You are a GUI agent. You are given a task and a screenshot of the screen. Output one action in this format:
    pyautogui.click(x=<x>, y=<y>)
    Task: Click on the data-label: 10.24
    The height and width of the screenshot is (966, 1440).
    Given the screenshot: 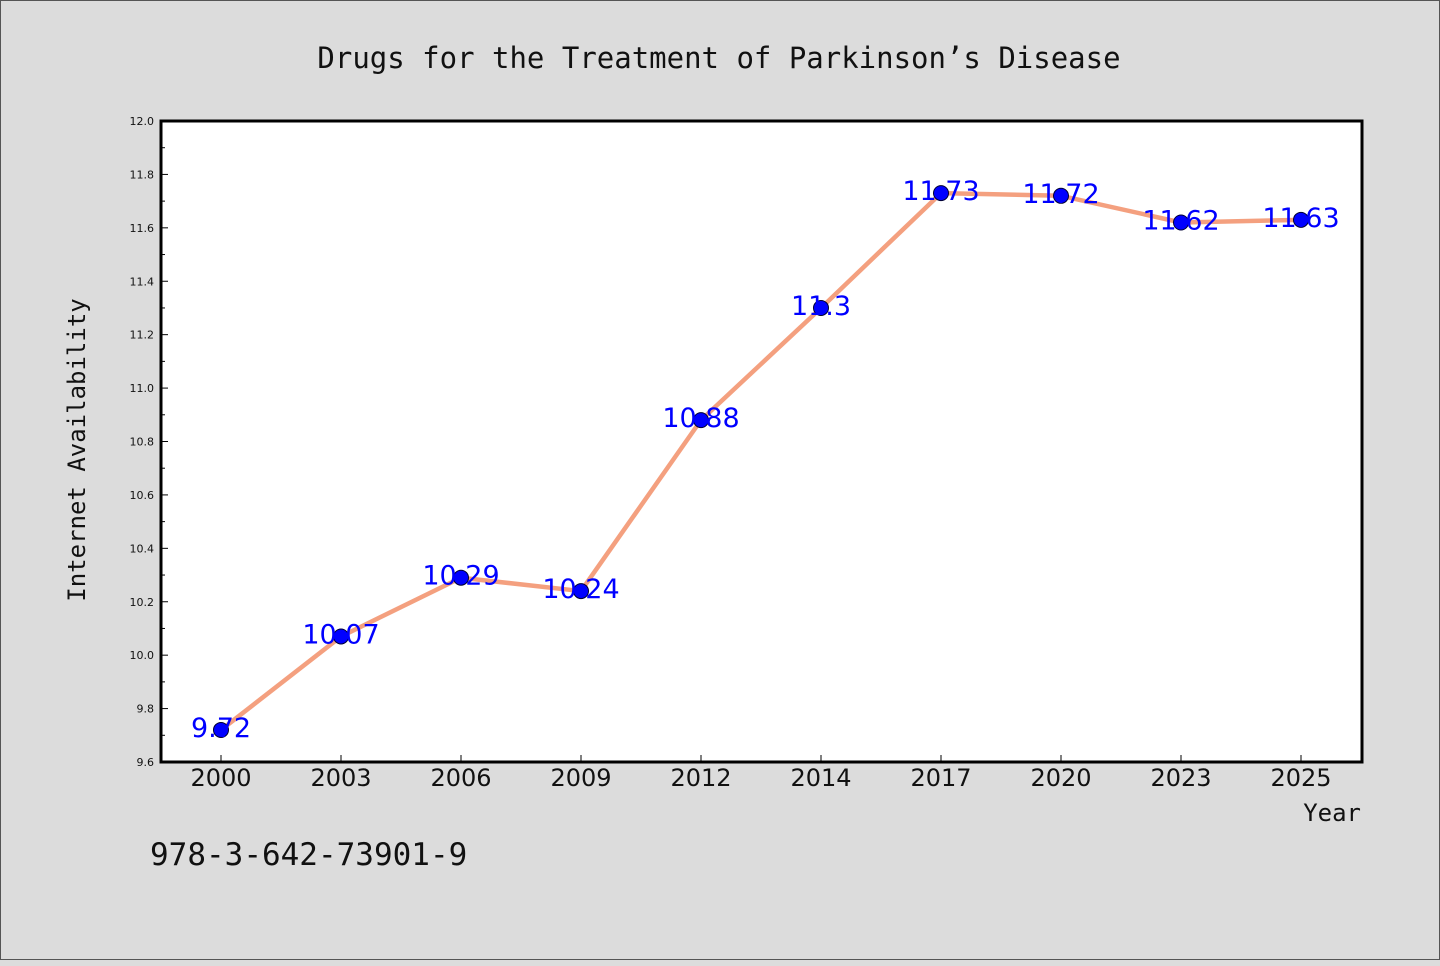 What is the action you would take?
    pyautogui.click(x=580, y=589)
    